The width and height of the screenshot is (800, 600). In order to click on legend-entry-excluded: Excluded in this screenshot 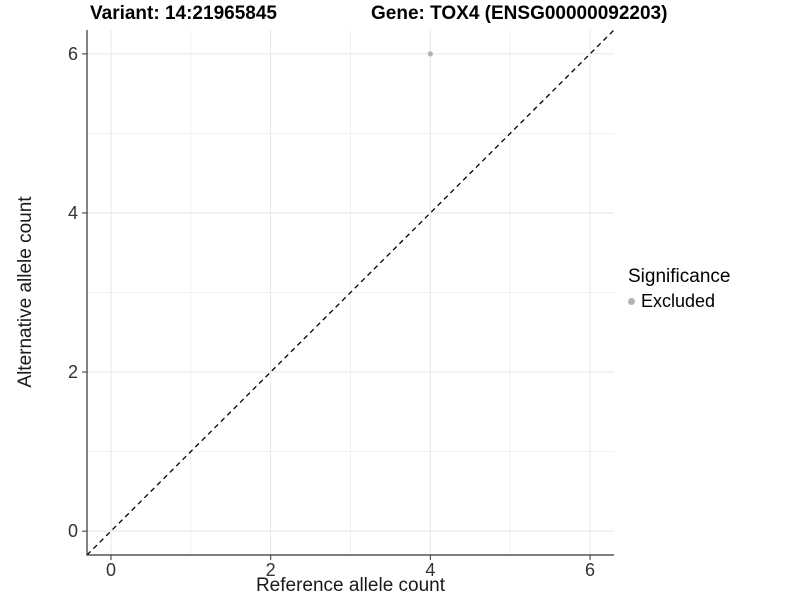, I will do `click(679, 301)`.